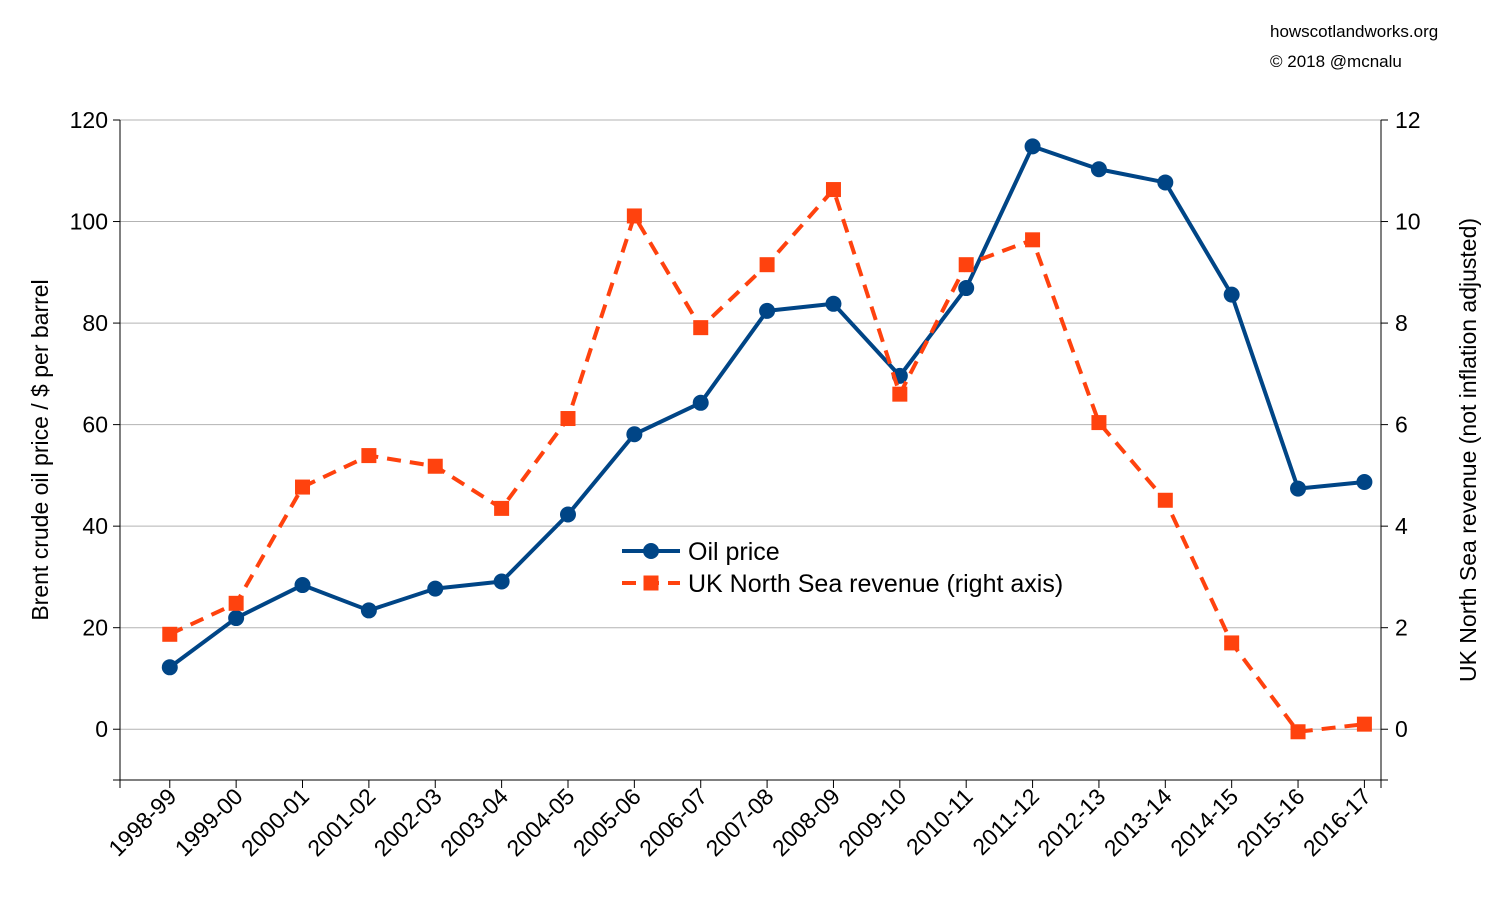 This screenshot has width=1500, height=900. Describe the element at coordinates (1401, 444) in the screenshot. I see `right-axis-ticks: 0 2 4 6 8 10 12` at that location.